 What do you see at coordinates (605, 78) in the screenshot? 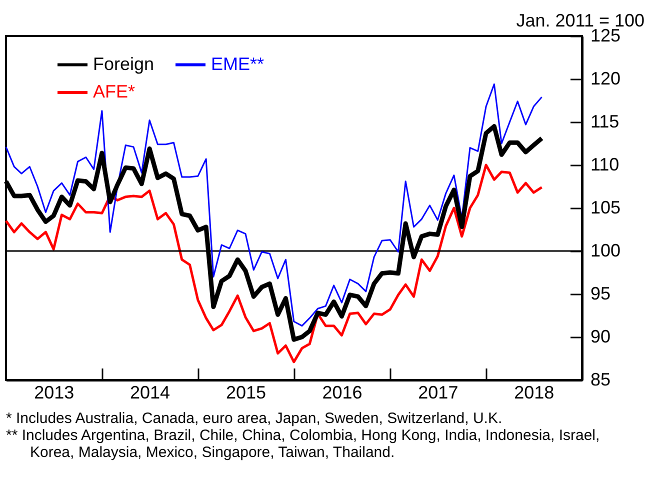
I see `y-tick-label: 120` at bounding box center [605, 78].